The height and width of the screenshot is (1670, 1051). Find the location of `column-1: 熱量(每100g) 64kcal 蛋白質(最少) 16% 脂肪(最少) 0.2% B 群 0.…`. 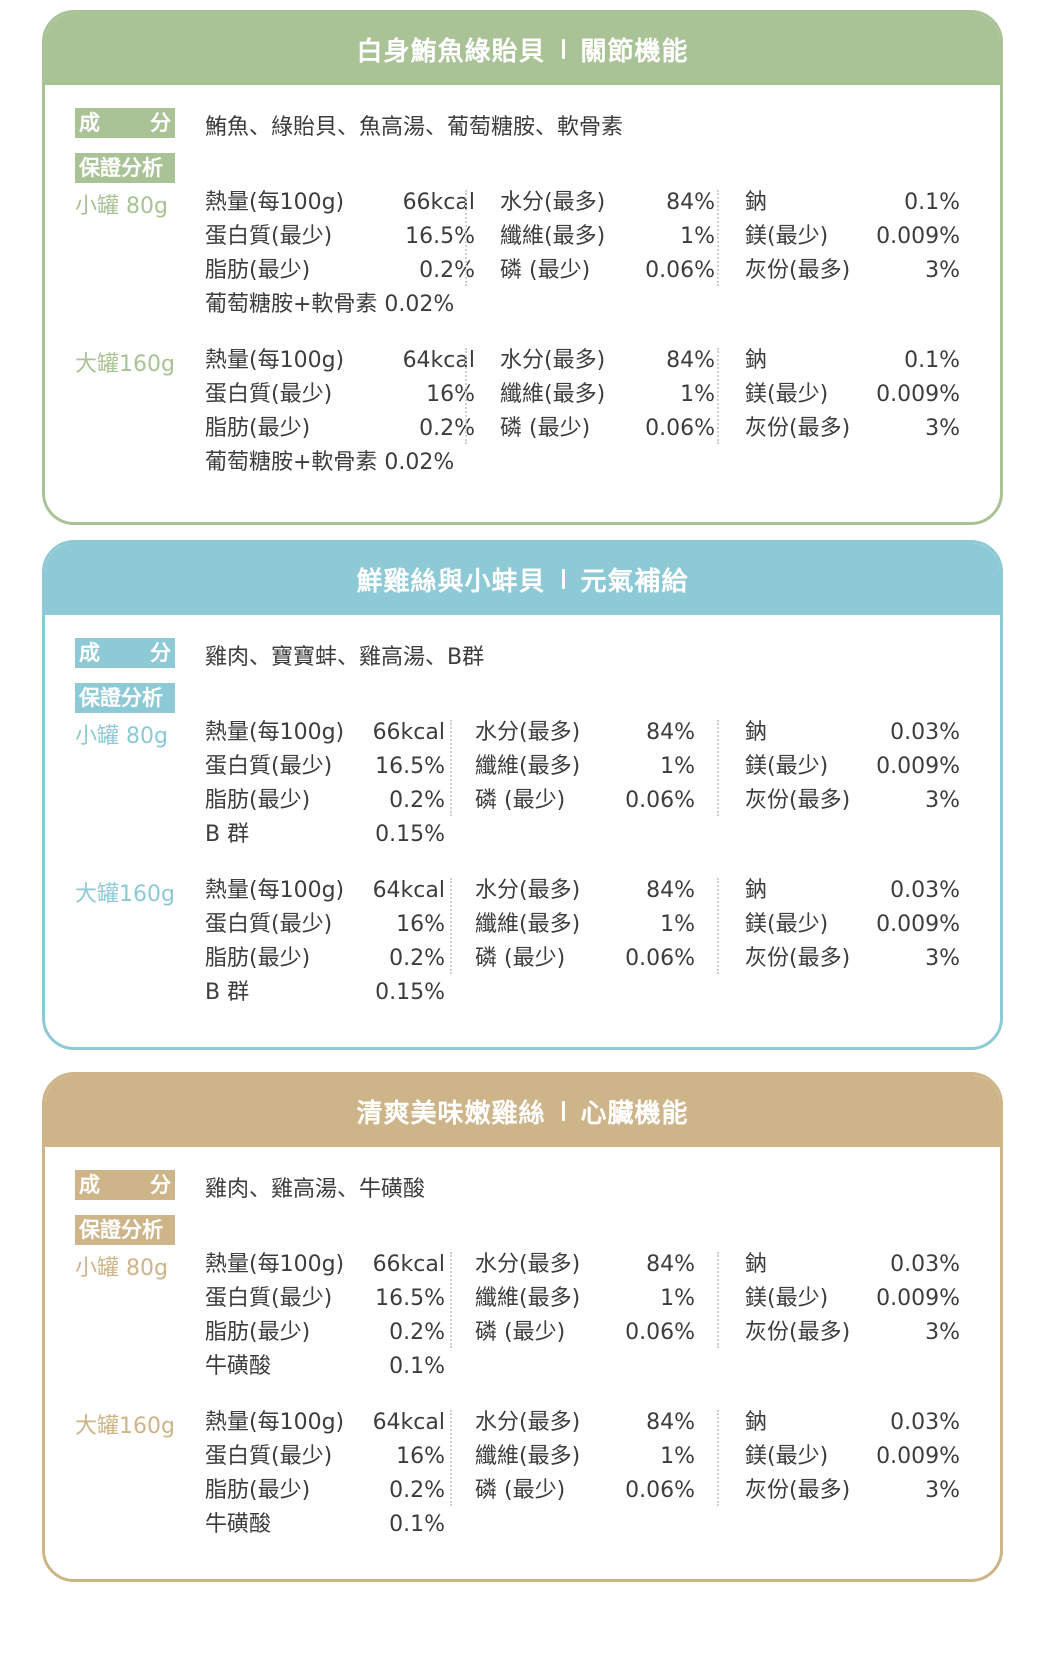

column-1: 熱量(每100g) 64kcal 蛋白質(最少) 16% 脂肪(最少) 0.2% B 群 0.… is located at coordinates (325, 942).